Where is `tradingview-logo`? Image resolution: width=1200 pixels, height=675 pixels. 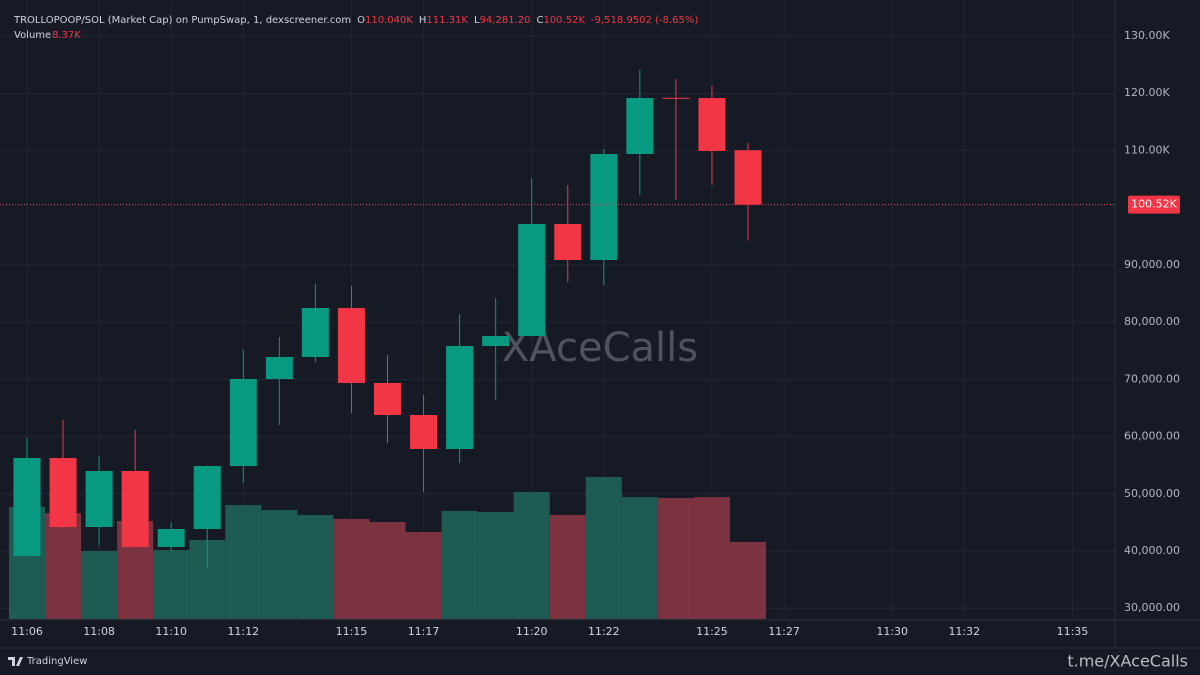 tradingview-logo is located at coordinates (15, 661).